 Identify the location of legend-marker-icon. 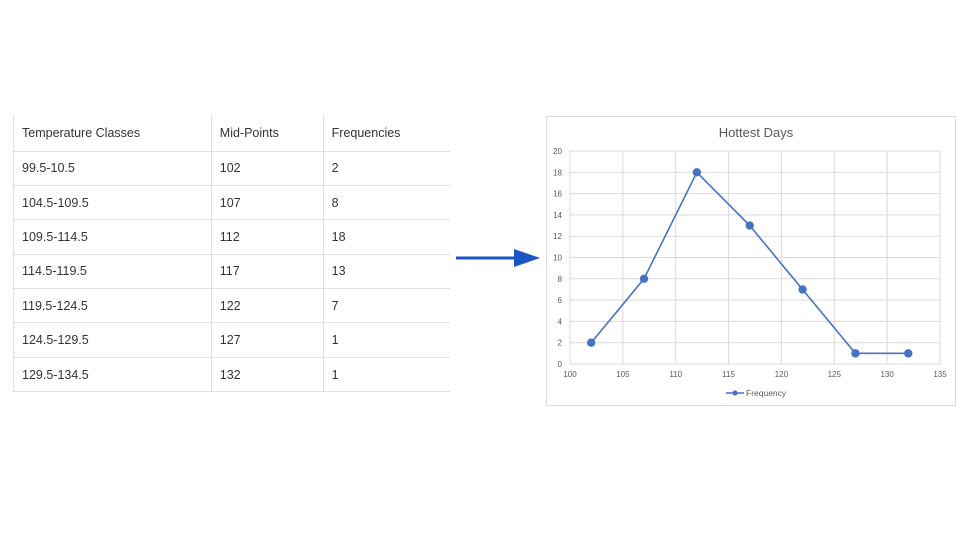
(735, 393).